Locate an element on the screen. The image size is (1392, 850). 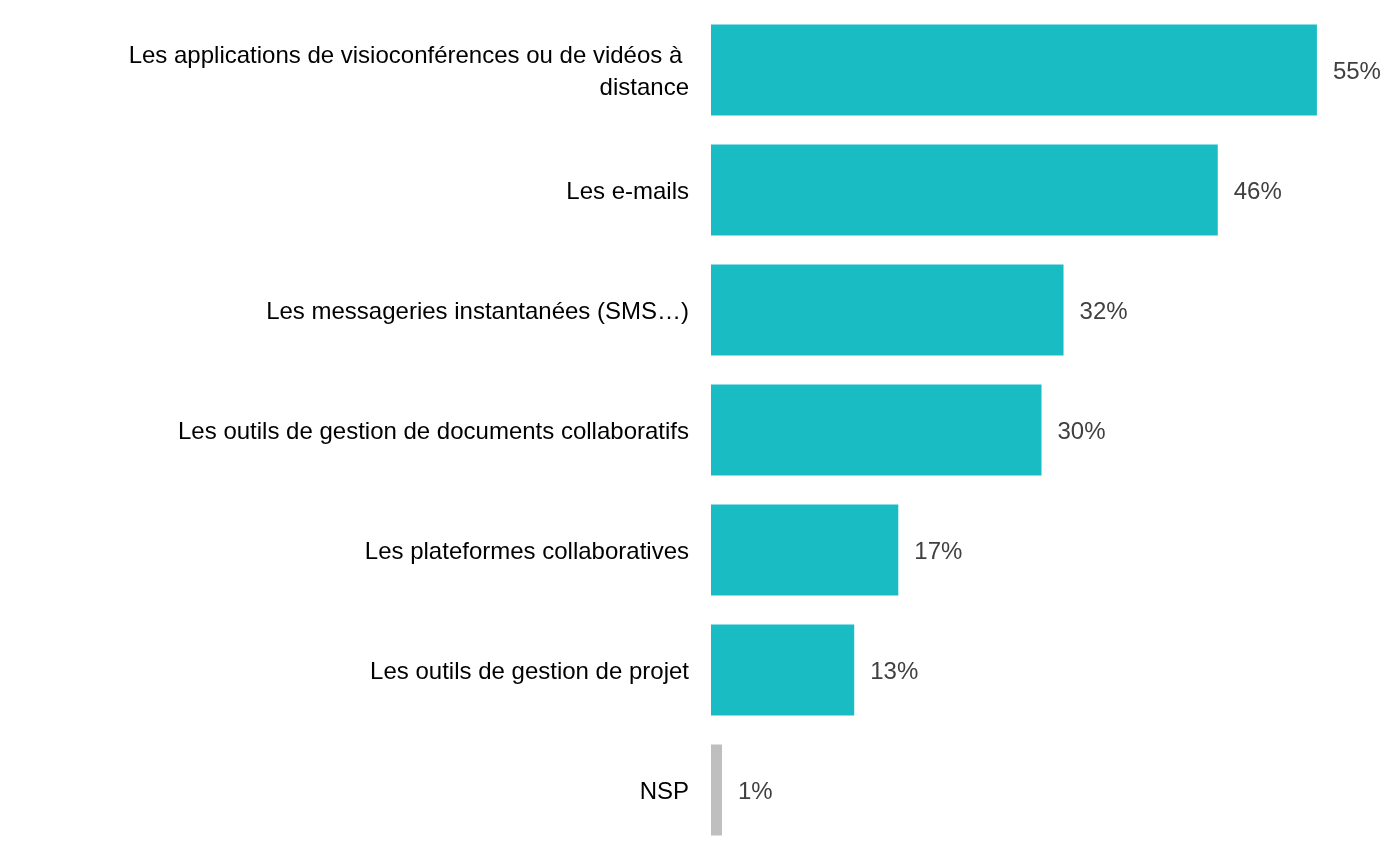
y-tick-label: Les e-mails is located at coordinates (627, 190).